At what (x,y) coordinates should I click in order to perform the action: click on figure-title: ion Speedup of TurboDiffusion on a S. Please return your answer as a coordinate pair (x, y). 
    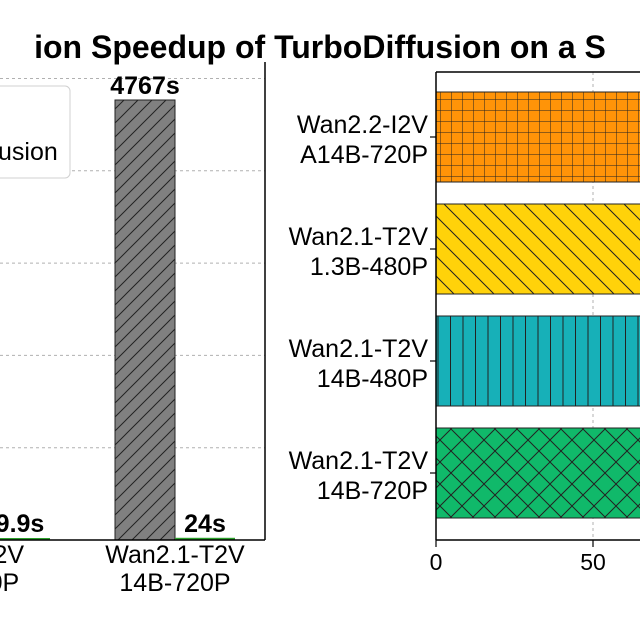
    Looking at the image, I should click on (320, 47).